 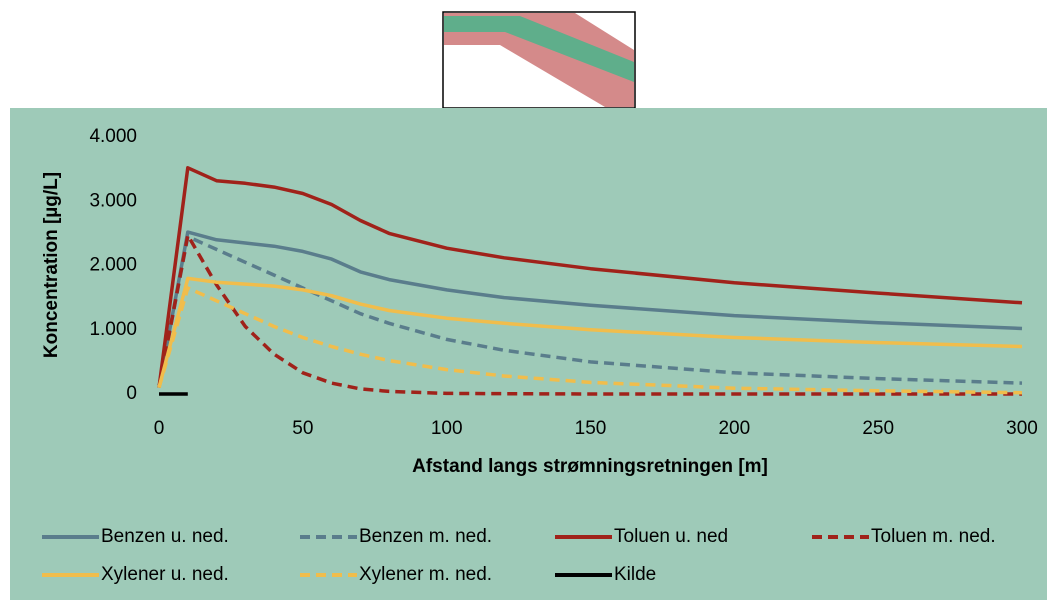 I want to click on x-tick-label: 300, so click(x=1022, y=428).